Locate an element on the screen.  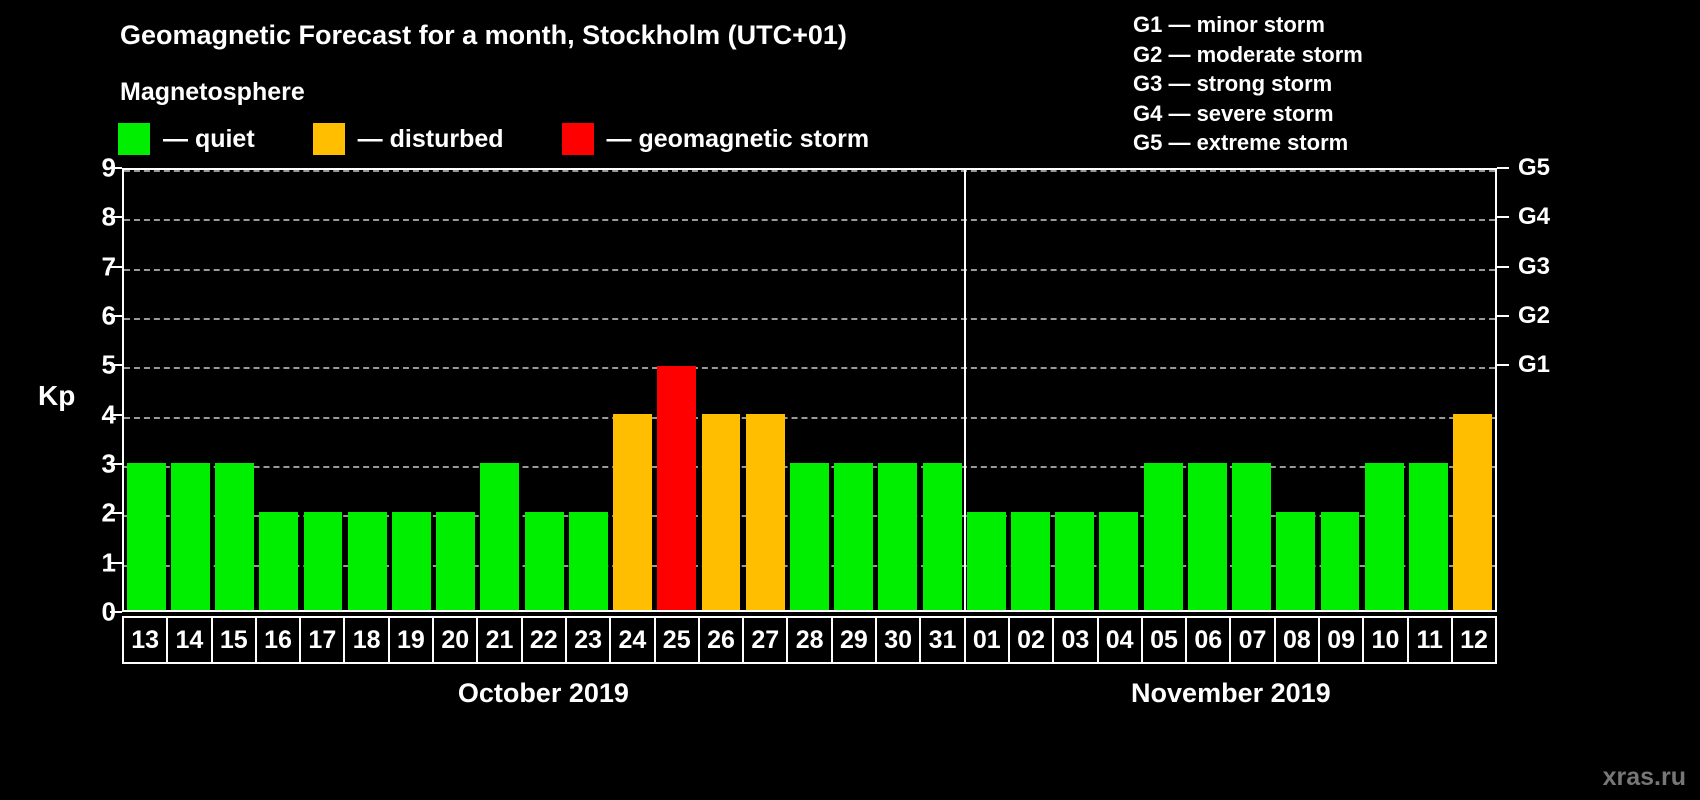
storm-scale-line-5: G5 — extreme storm is located at coordinates (1241, 142).